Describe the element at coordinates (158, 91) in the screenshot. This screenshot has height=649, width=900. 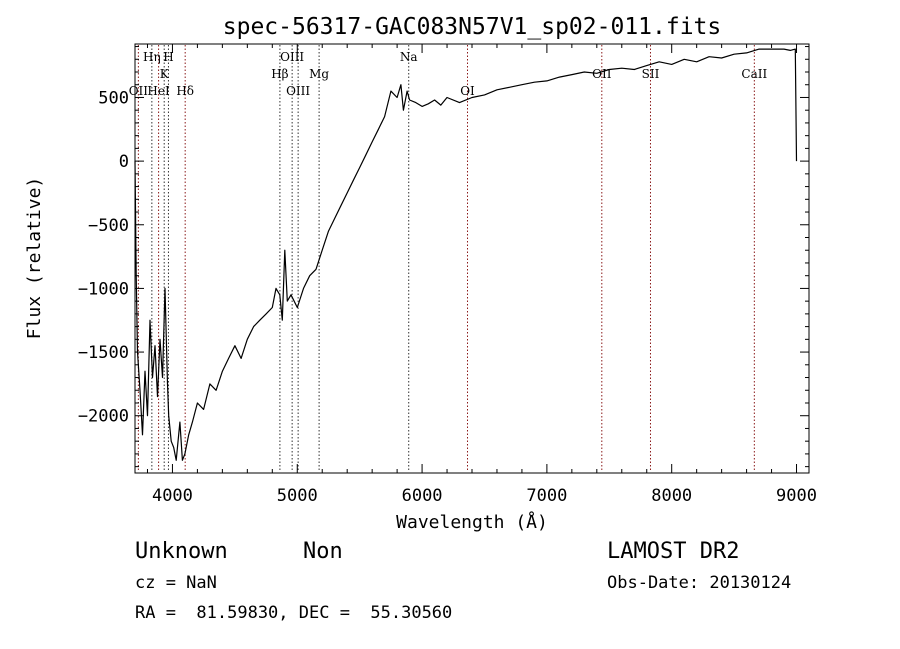
I see `line-label-2: HeI` at that location.